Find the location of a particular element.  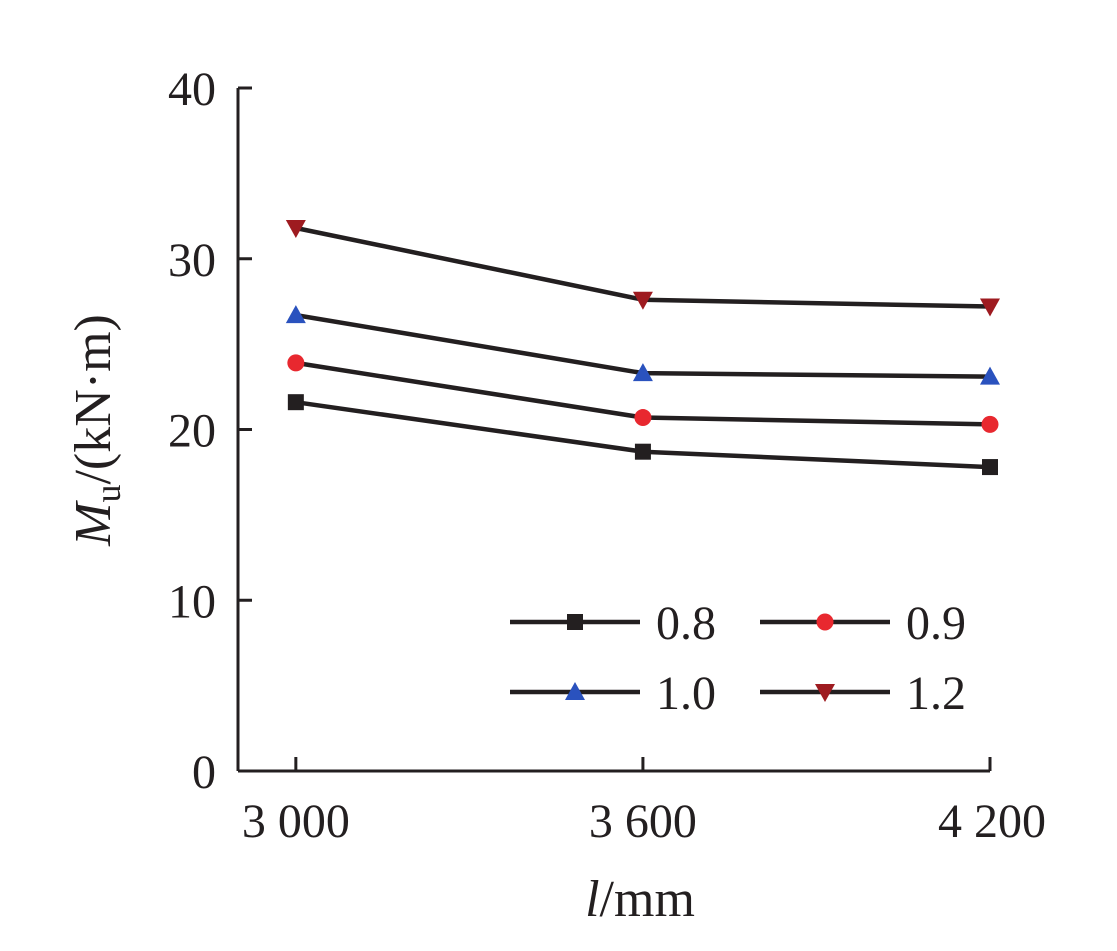

legend-label: 0.8 is located at coordinates (686, 623).